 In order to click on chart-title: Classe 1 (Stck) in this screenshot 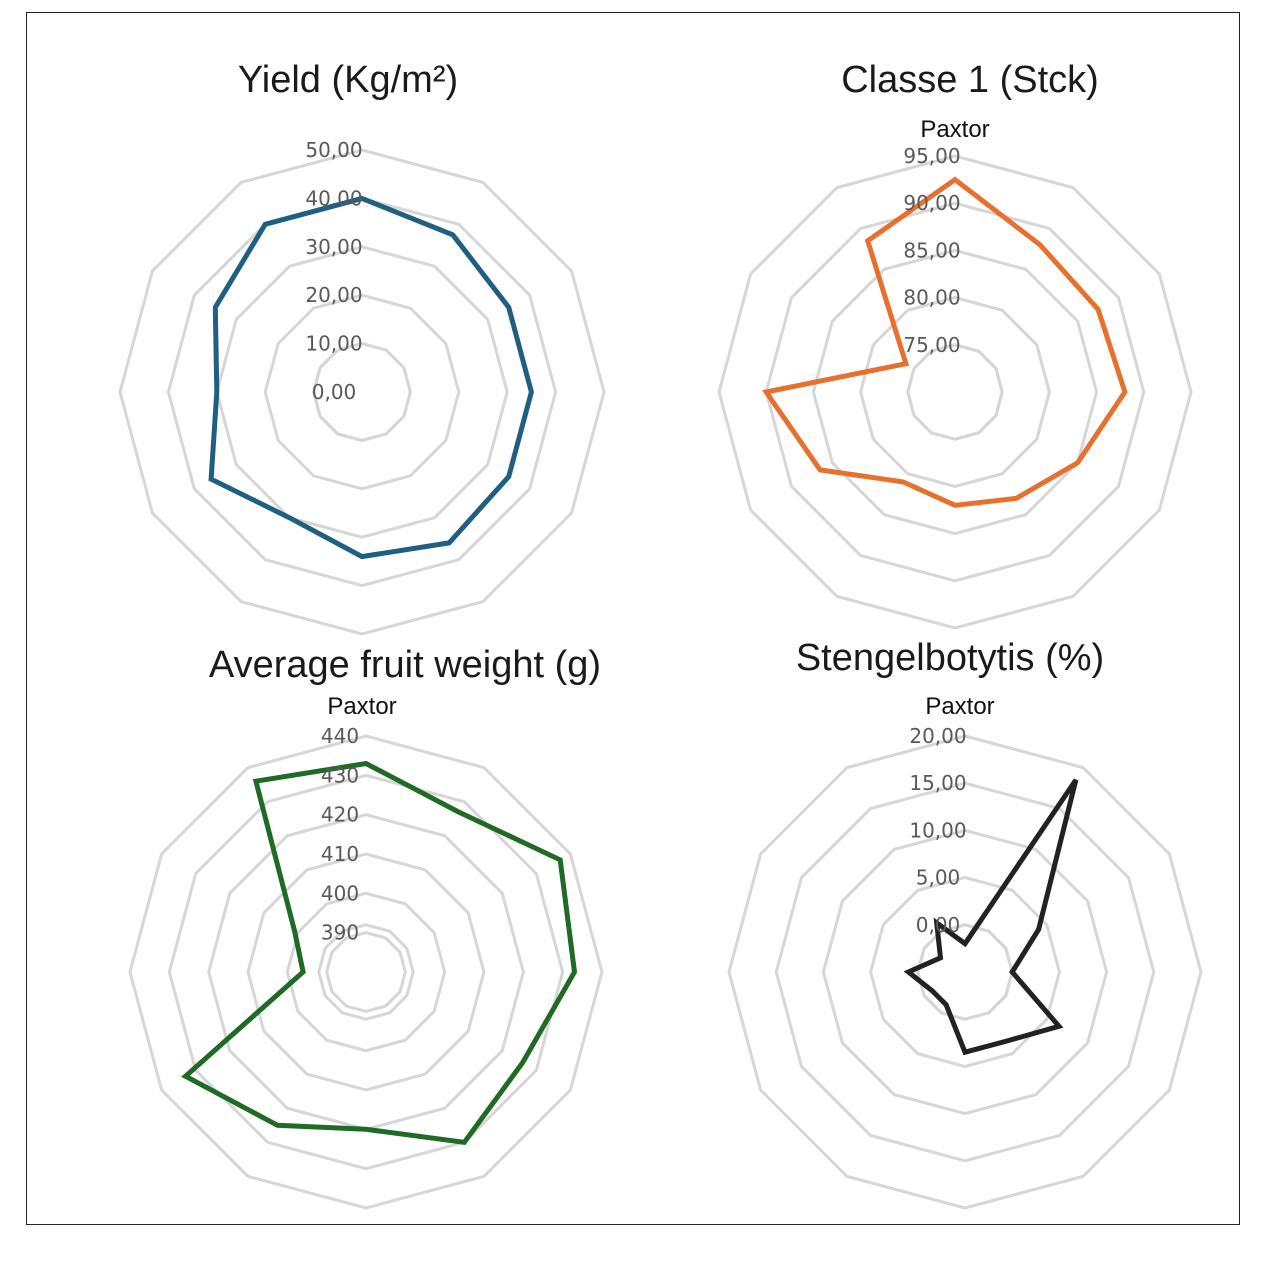, I will do `click(970, 80)`.